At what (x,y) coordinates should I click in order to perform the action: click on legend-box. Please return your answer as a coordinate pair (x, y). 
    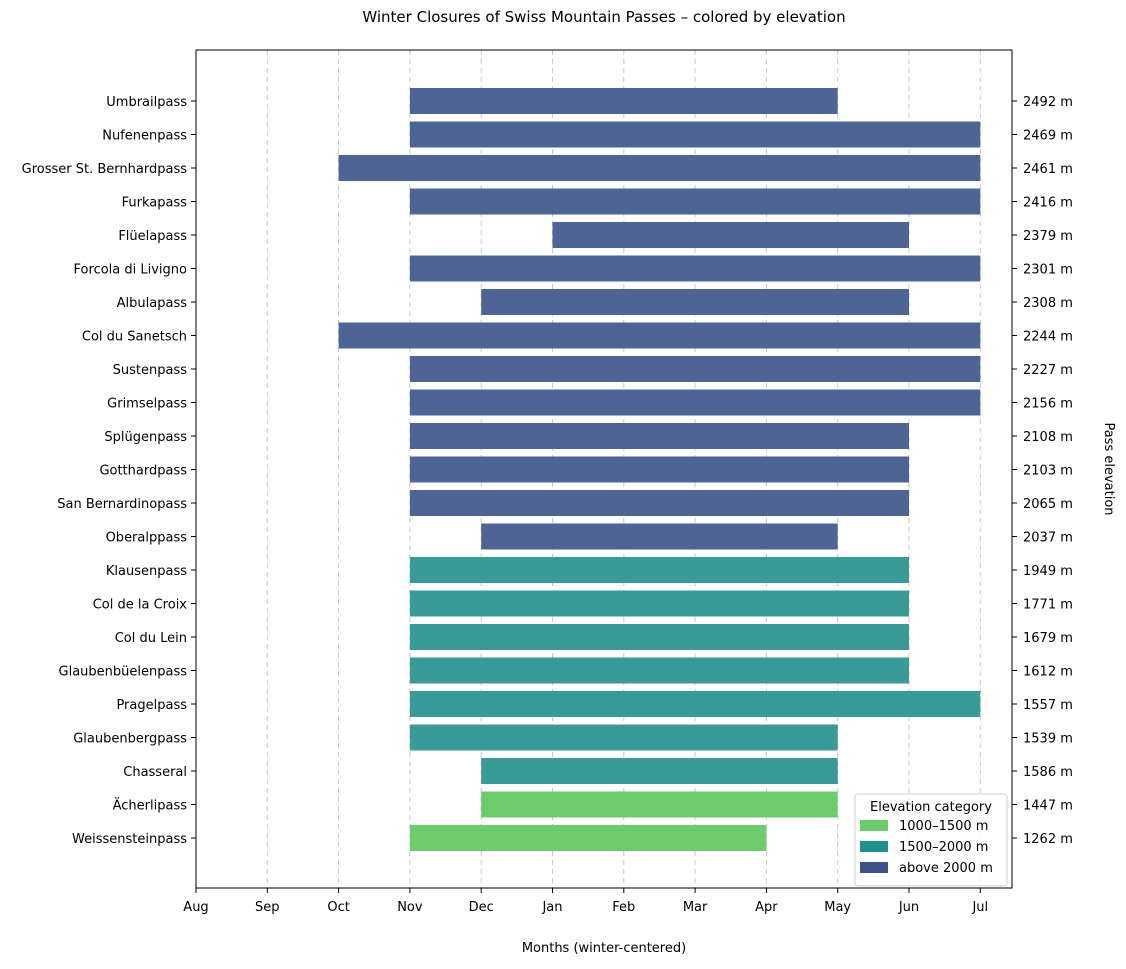
    Looking at the image, I should click on (931, 840).